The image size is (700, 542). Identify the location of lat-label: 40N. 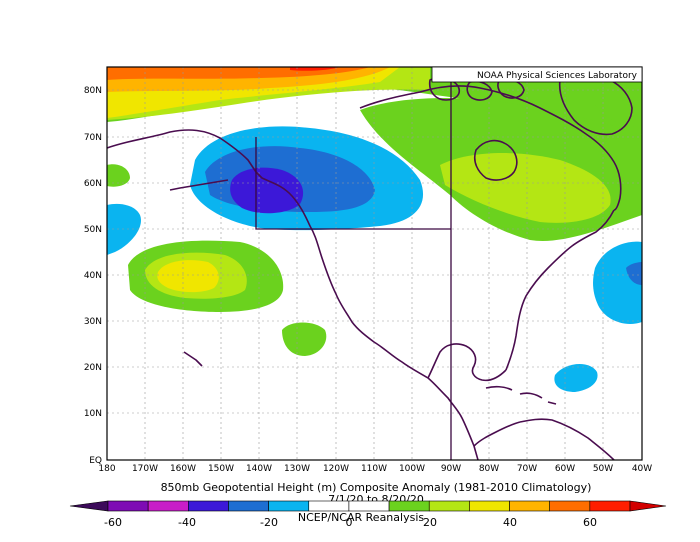
(93, 276).